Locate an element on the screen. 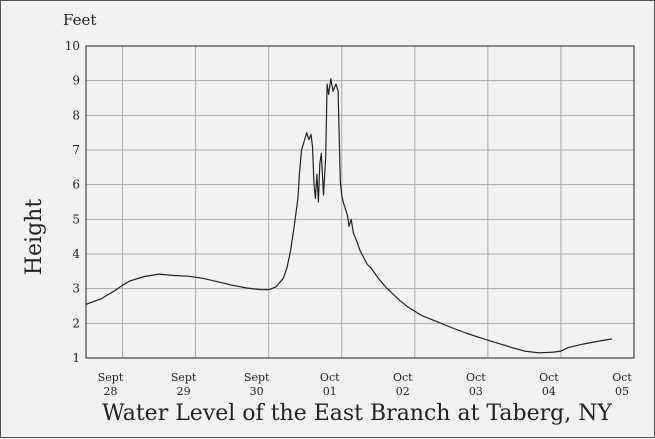 Image resolution: width=655 pixels, height=439 pixels. y-tick-label-5: 5 is located at coordinates (76, 219).